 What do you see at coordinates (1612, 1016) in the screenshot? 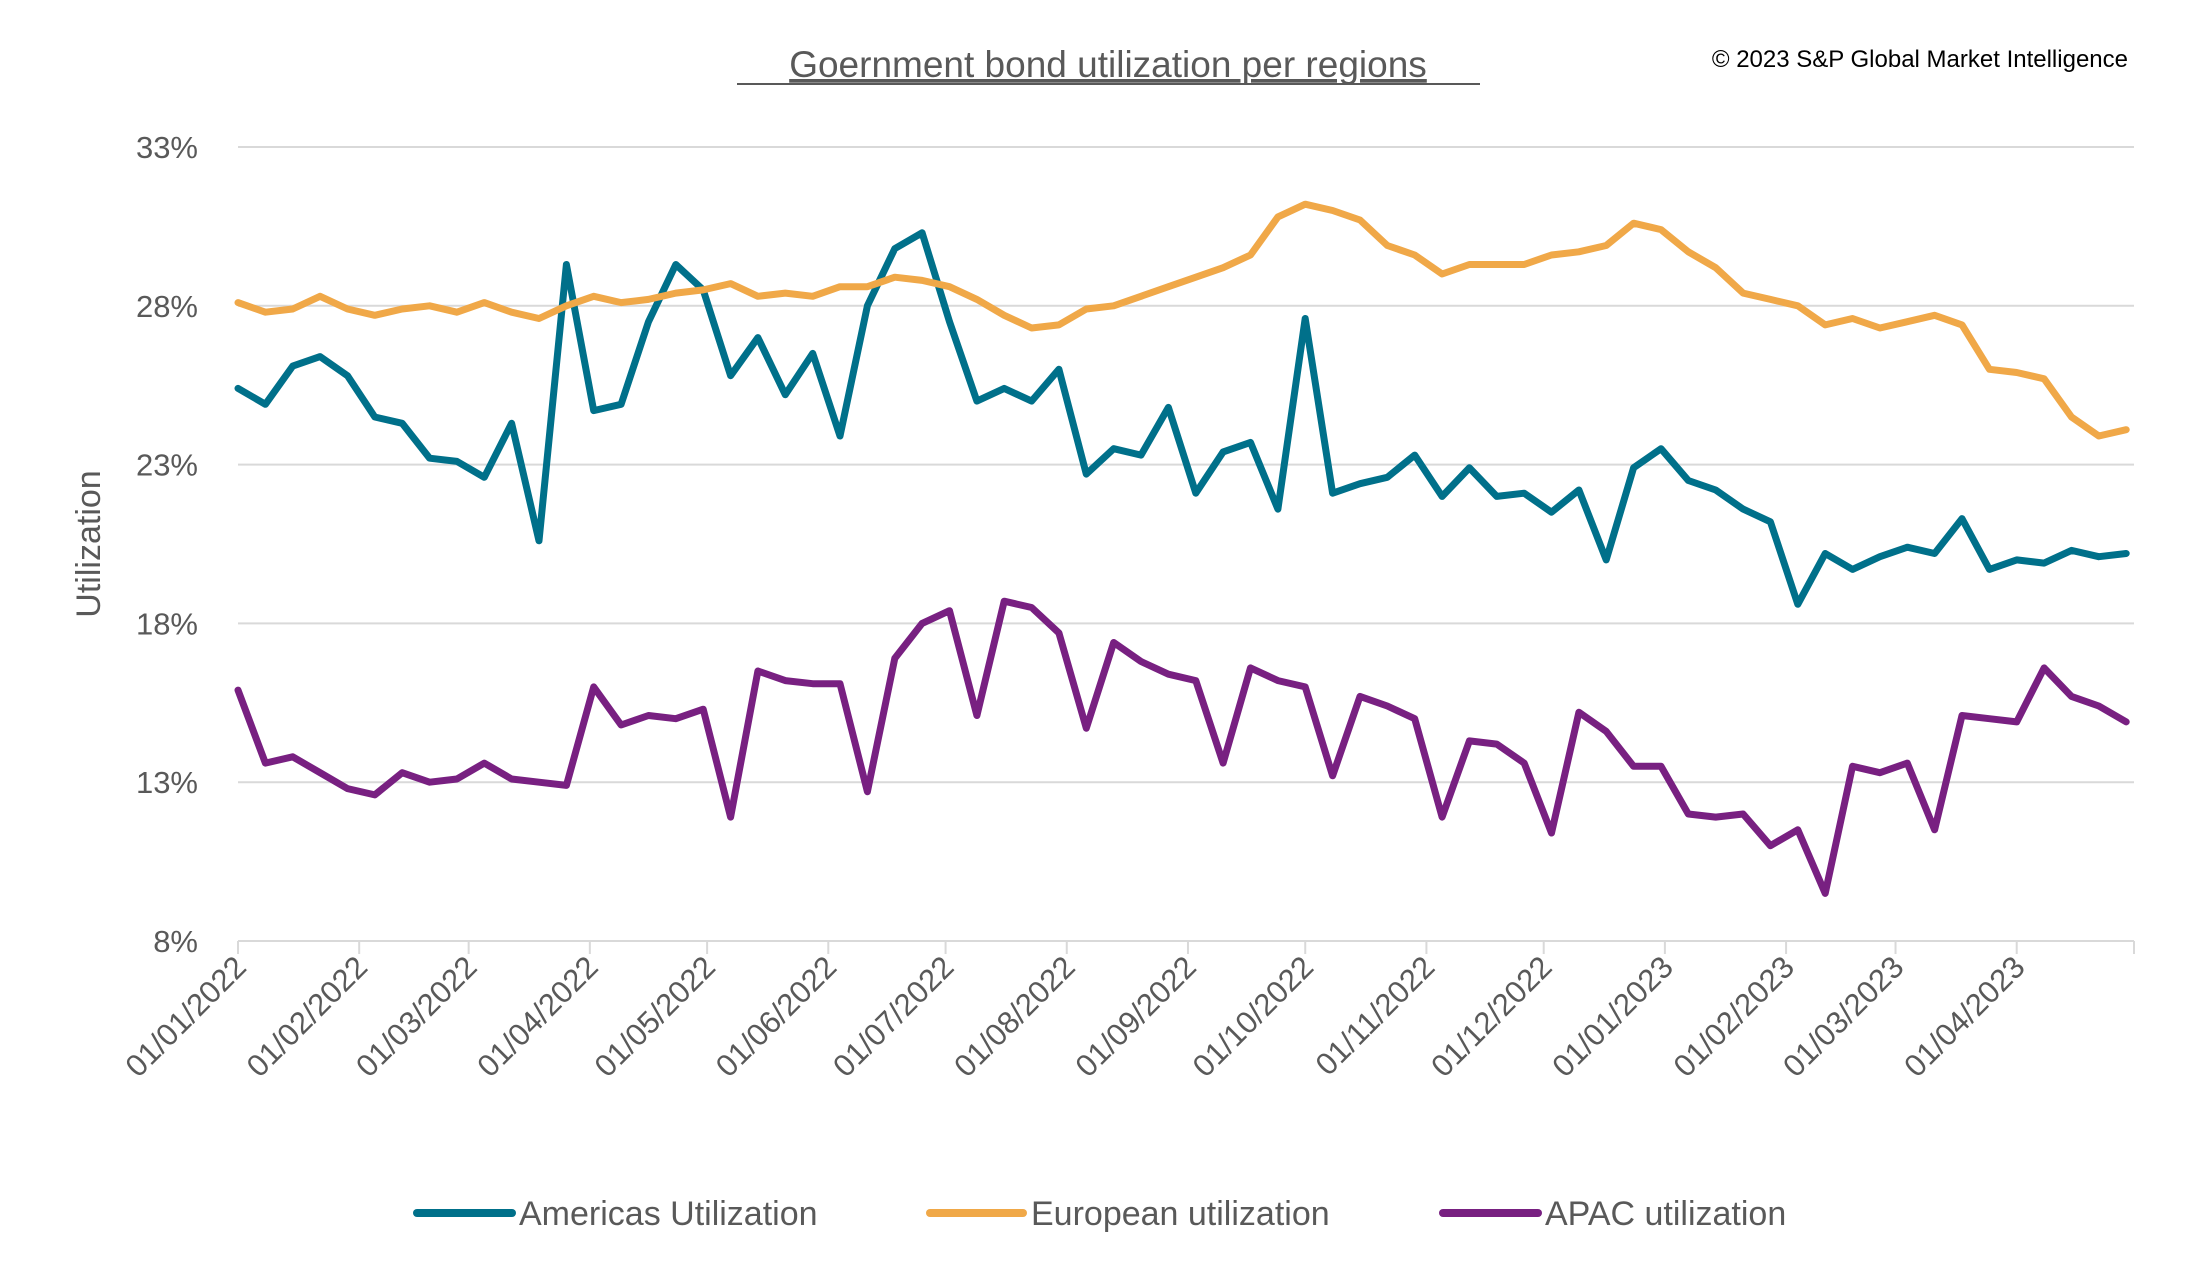
I see `x-tick-label: 01/01/2023` at bounding box center [1612, 1016].